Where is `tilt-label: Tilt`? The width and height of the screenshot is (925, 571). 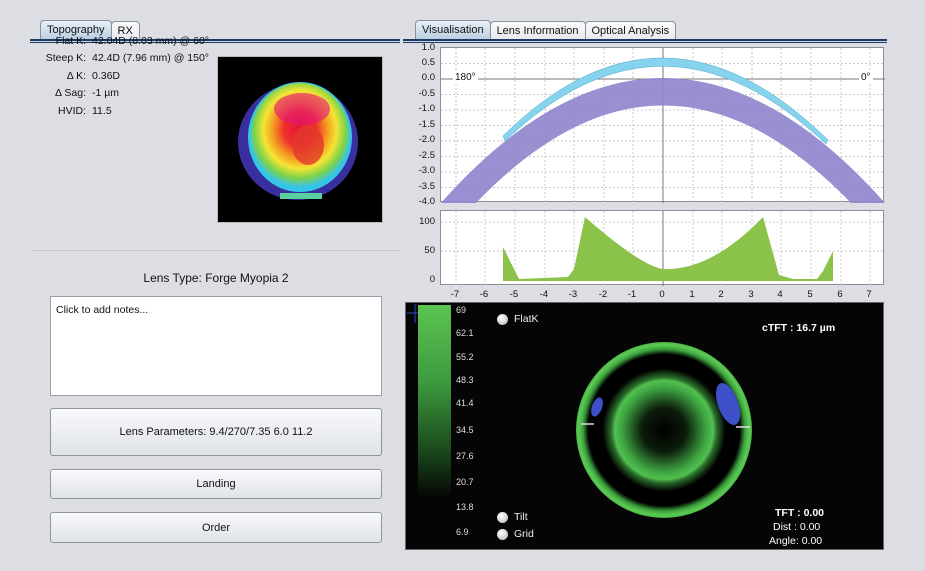
tilt-label: Tilt is located at coordinates (521, 517).